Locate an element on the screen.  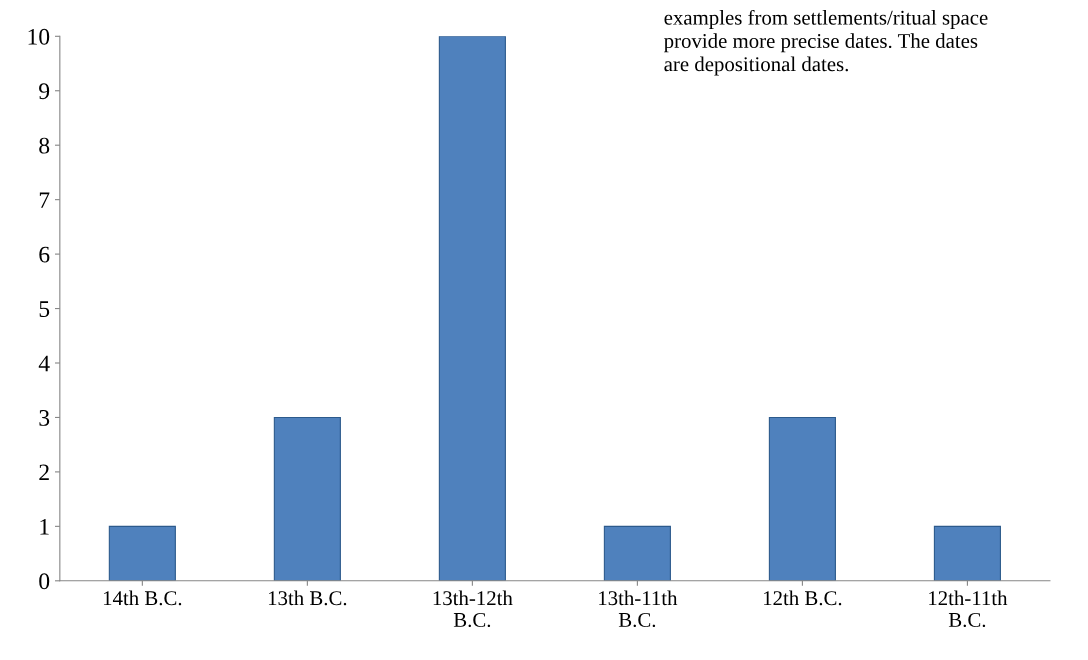
y-tick-label: 10 is located at coordinates (39, 36).